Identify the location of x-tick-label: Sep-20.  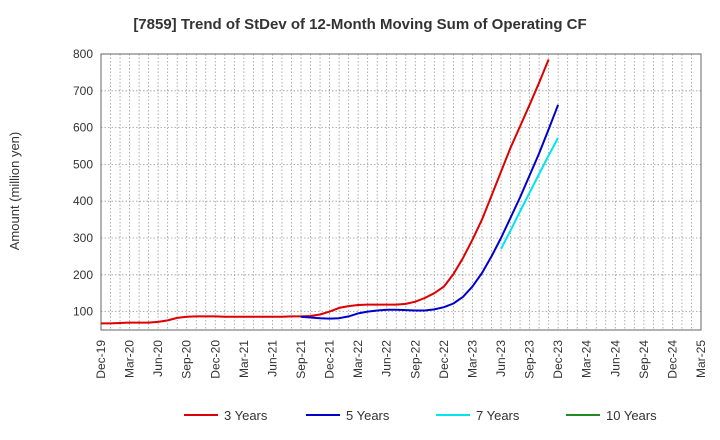
(187, 359).